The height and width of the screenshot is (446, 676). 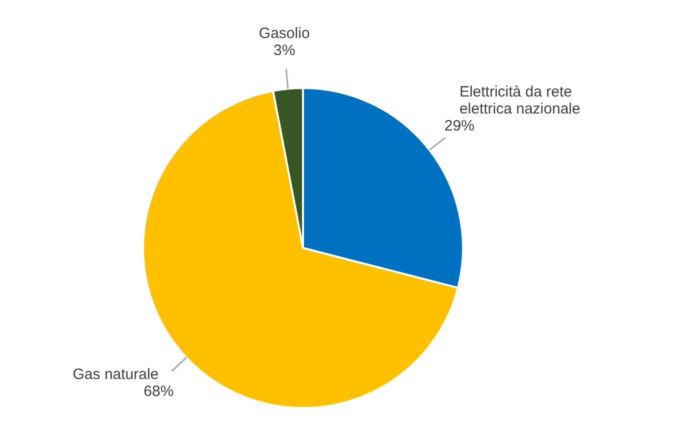 What do you see at coordinates (519, 101) in the screenshot?
I see `slice-label: Elettricità da rete elettrica nazionale` at bounding box center [519, 101].